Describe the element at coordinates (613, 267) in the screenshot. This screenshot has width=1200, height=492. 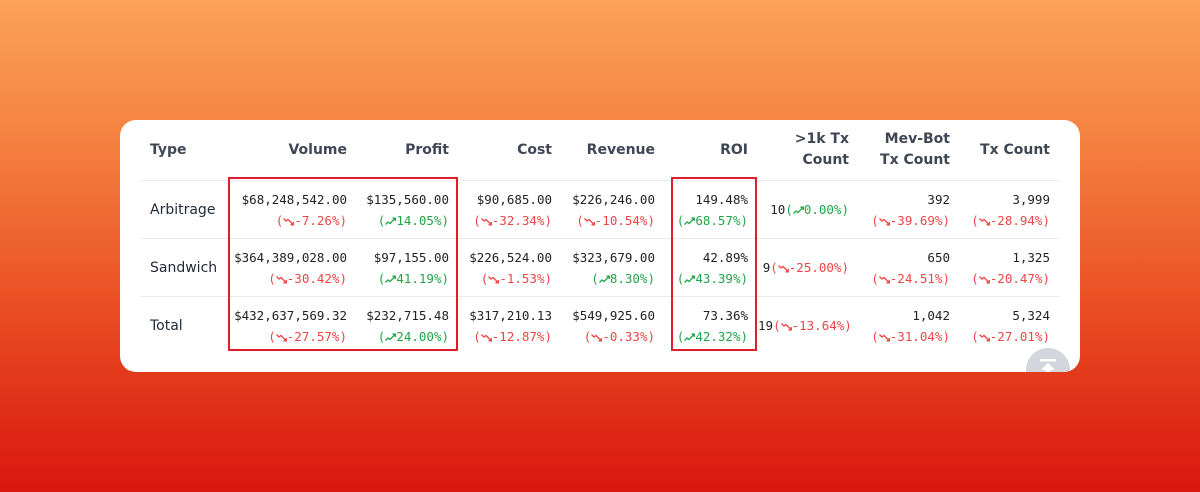
I see `cell-revenue: $323,679.00 (8.30%)` at that location.